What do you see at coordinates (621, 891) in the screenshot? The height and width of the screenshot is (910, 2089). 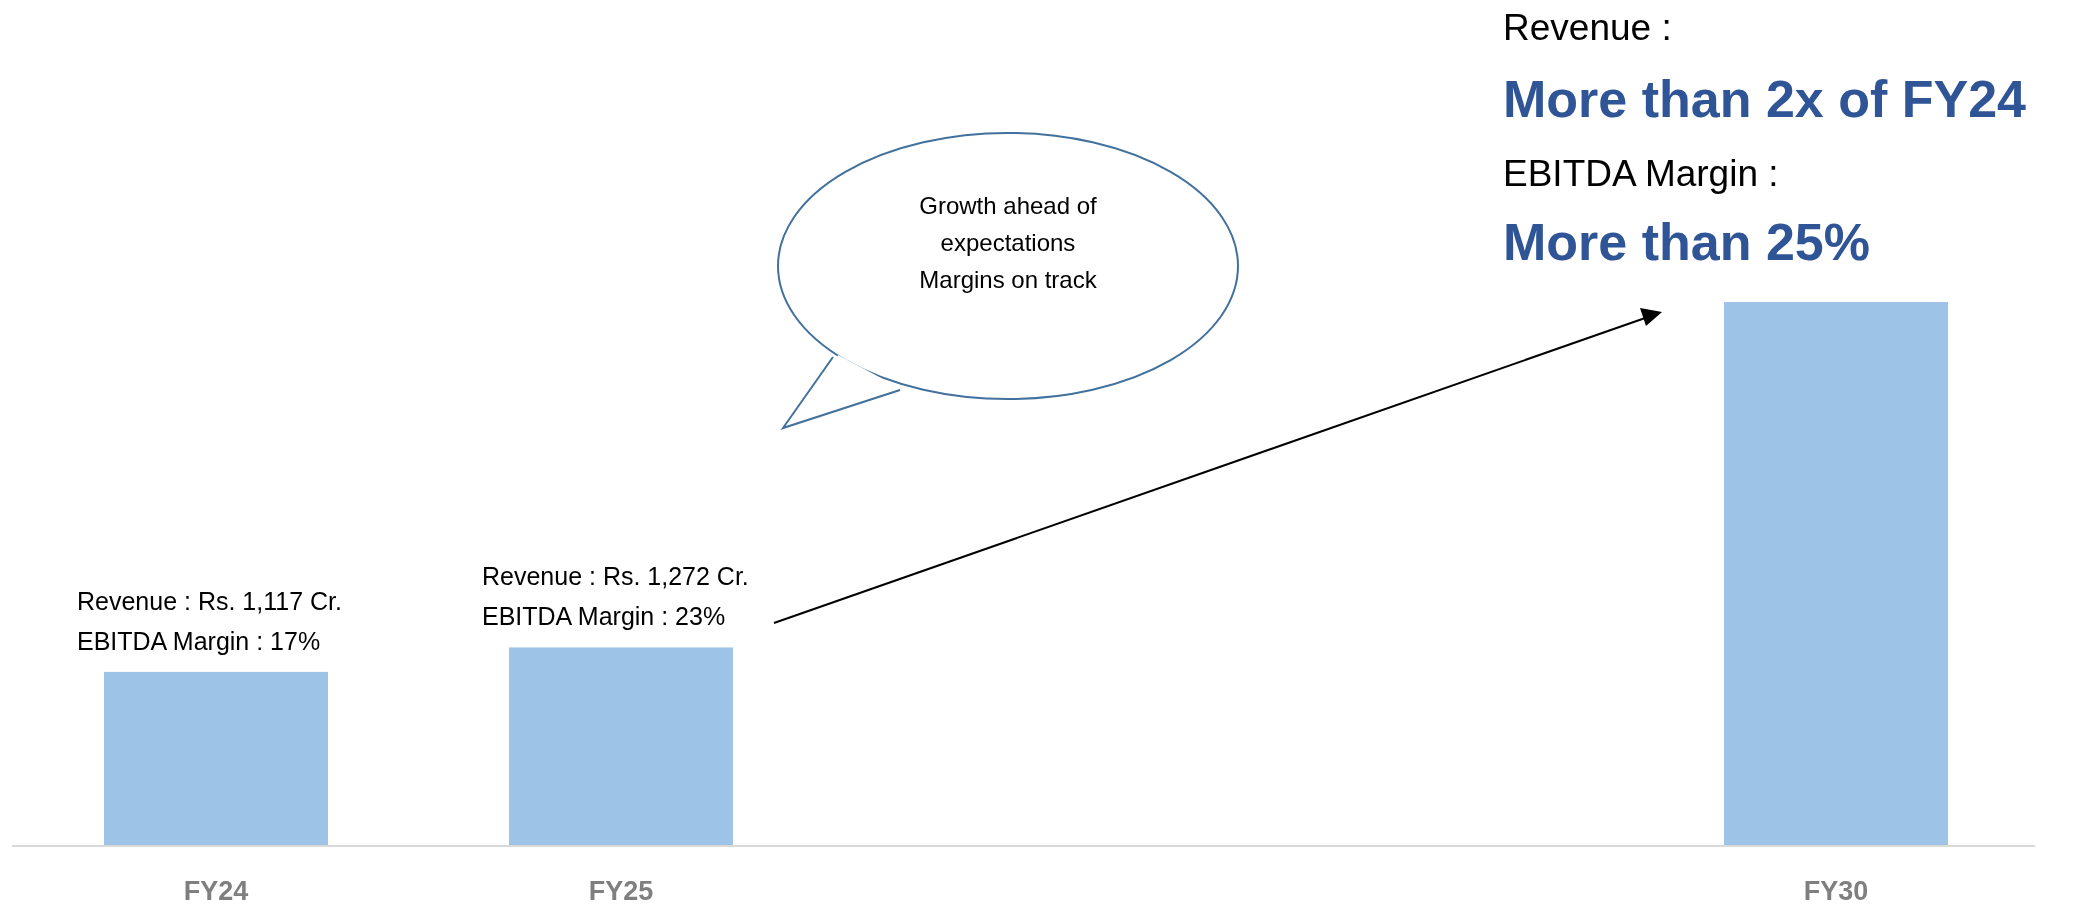 I see `x-tick-label: FY25` at bounding box center [621, 891].